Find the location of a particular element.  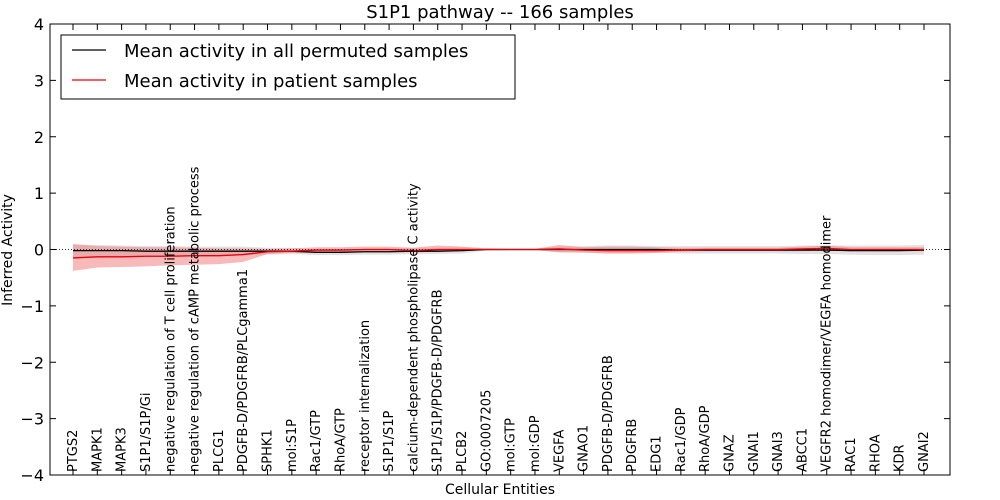

x-tick-label: PLCG1 is located at coordinates (219, 450).